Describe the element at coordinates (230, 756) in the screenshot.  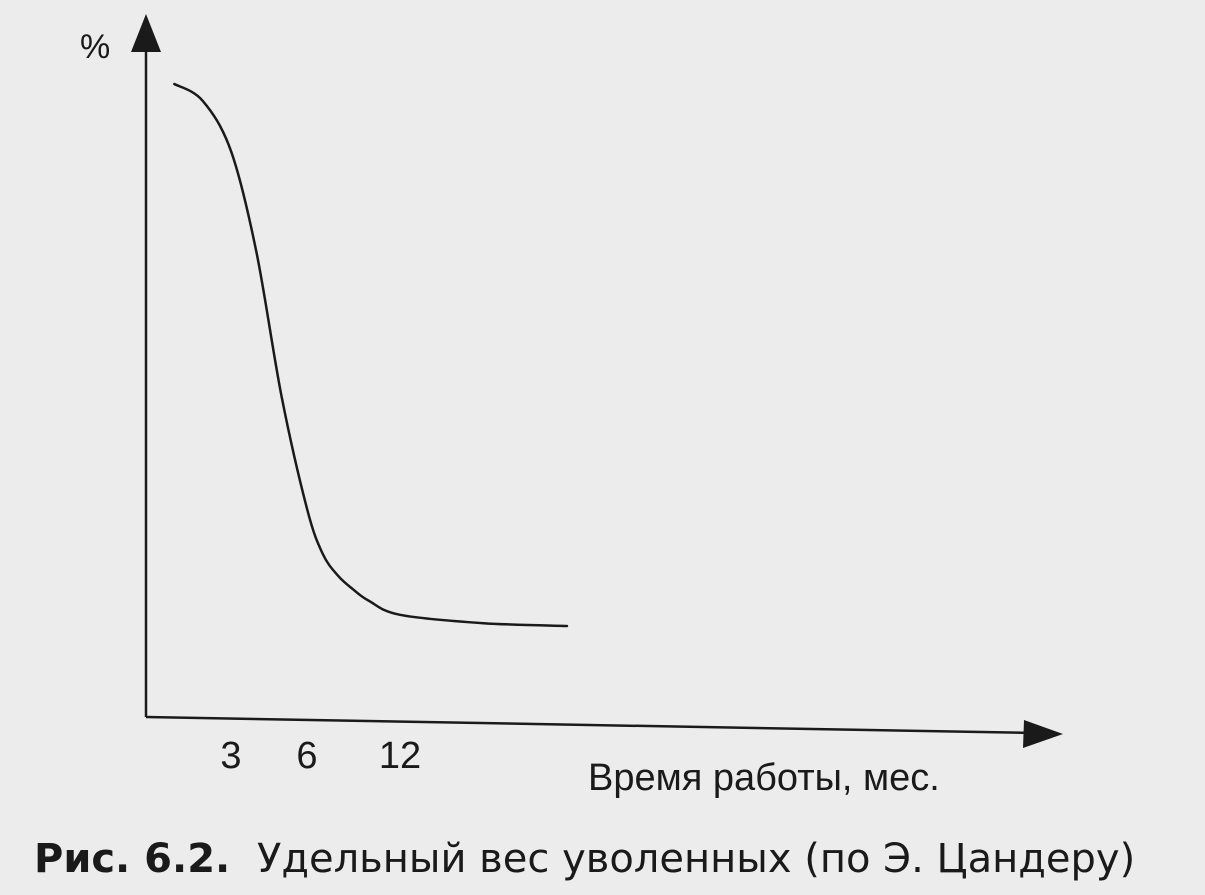
I see `x-tick-label: 3` at that location.